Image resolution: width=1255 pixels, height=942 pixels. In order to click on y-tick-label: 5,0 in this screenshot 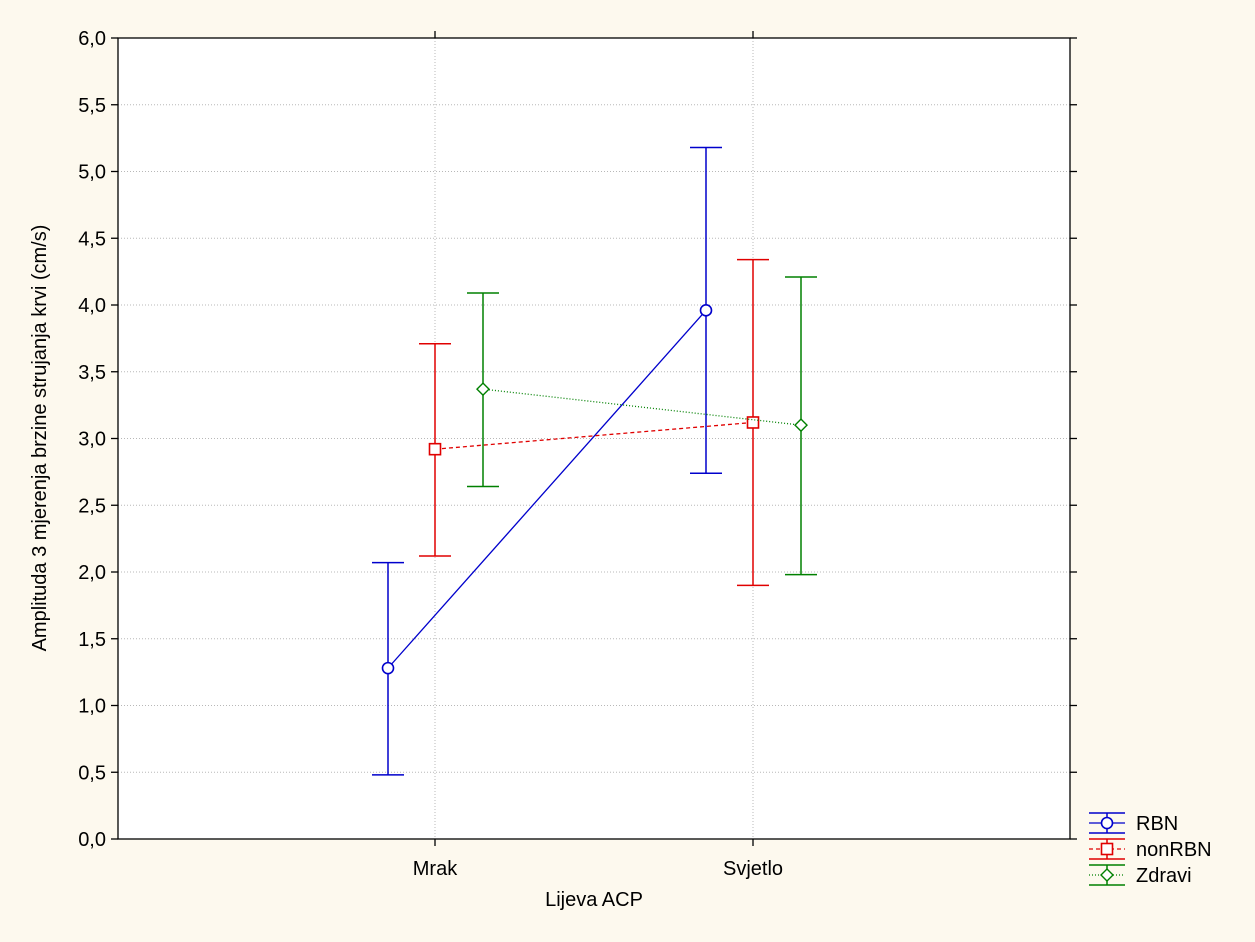, I will do `click(92, 173)`.